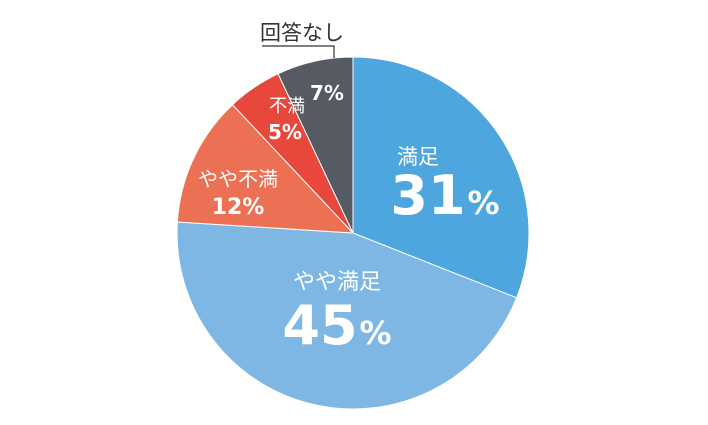  What do you see at coordinates (302, 33) in the screenshot?
I see `slice-label-kaitou-nashi: 回答なし` at bounding box center [302, 33].